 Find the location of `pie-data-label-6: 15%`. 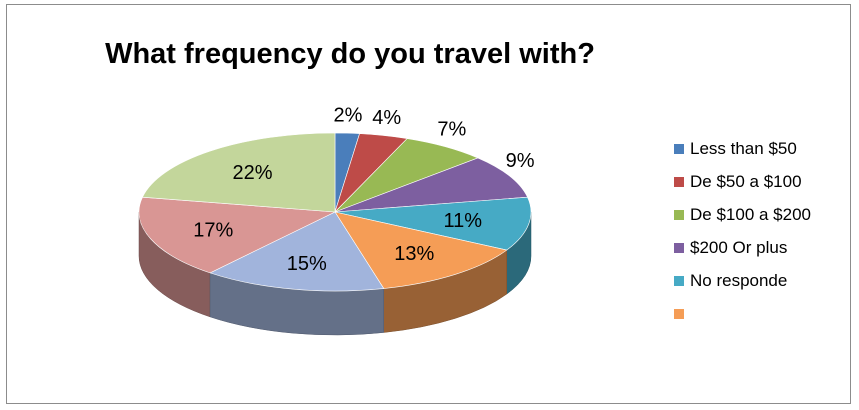

pie-data-label-6: 15% is located at coordinates (307, 264).